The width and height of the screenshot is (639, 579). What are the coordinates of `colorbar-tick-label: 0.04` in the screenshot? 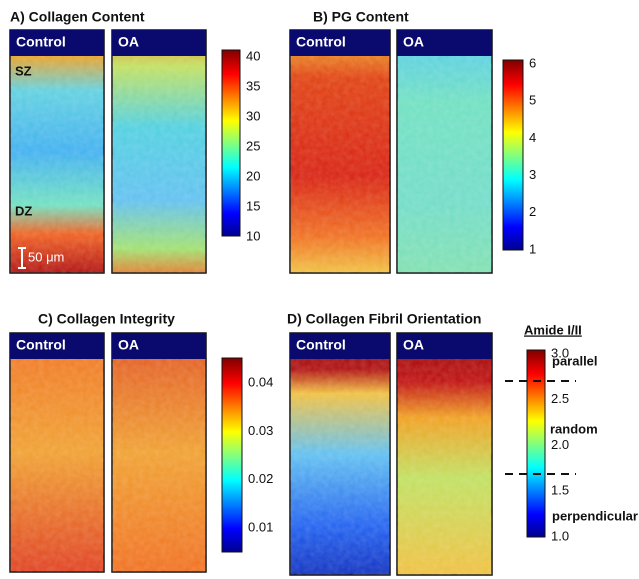 It's located at (260, 381).